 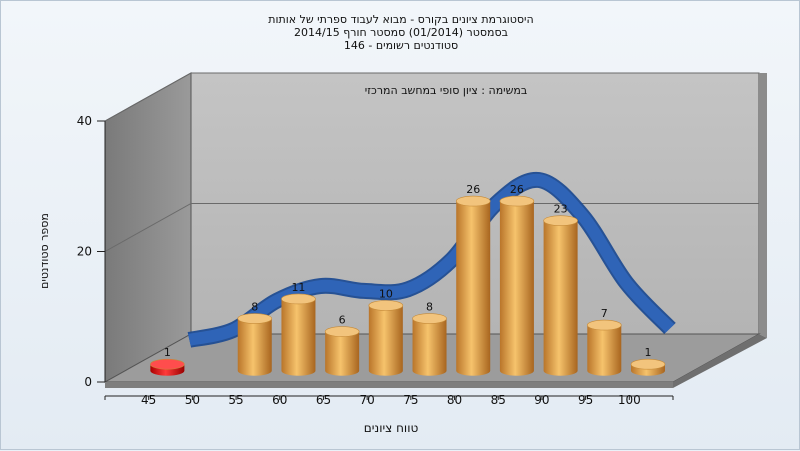 I want to click on data-label-11: 1, so click(x=647, y=352).